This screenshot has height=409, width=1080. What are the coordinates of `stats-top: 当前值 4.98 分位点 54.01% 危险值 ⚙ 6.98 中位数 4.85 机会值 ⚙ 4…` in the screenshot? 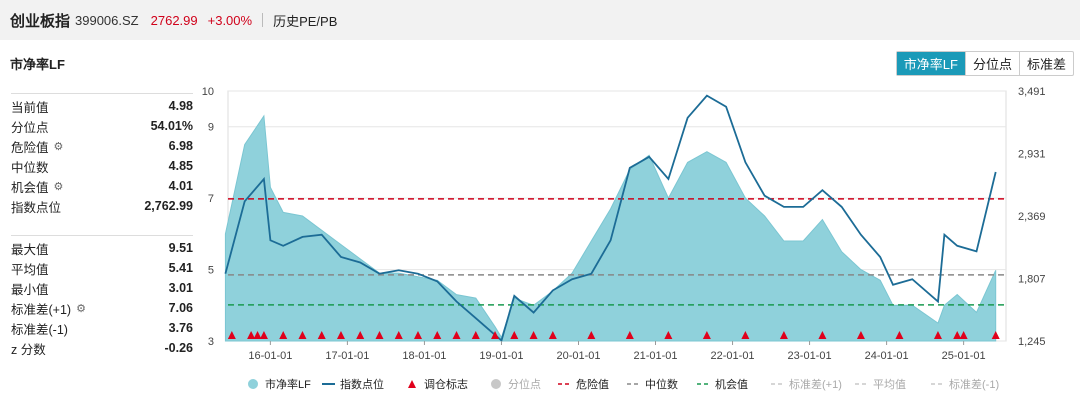 It's located at (102, 154).